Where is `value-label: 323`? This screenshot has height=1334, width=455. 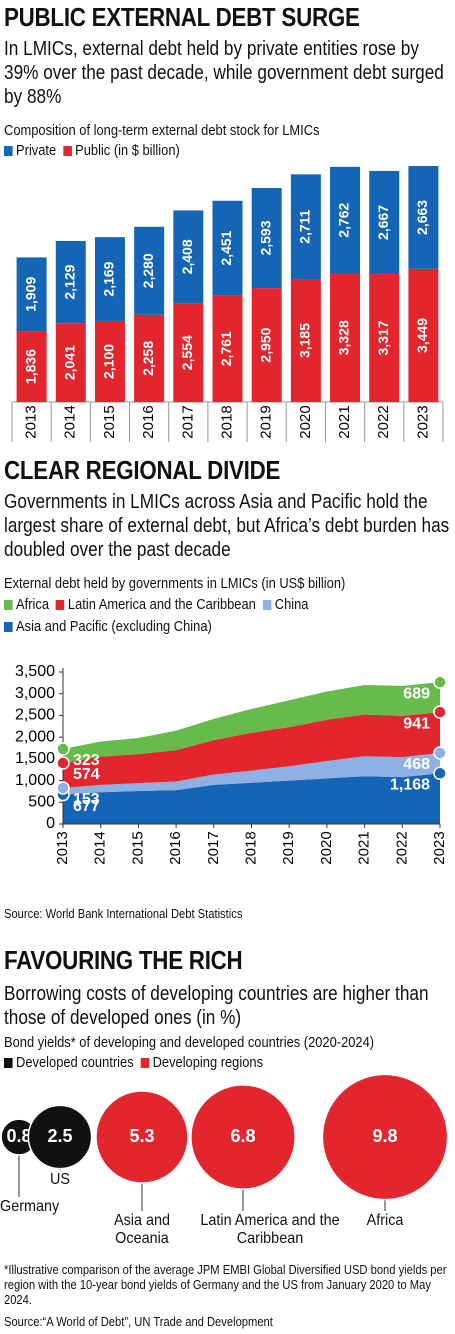 value-label: 323 is located at coordinates (86, 760).